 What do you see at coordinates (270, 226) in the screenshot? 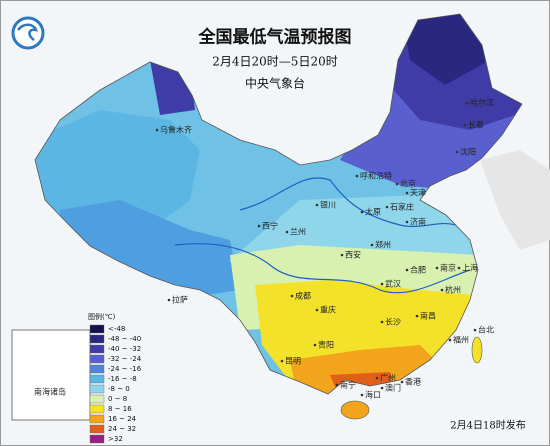
I see `city-label: 西宁` at bounding box center [270, 226].